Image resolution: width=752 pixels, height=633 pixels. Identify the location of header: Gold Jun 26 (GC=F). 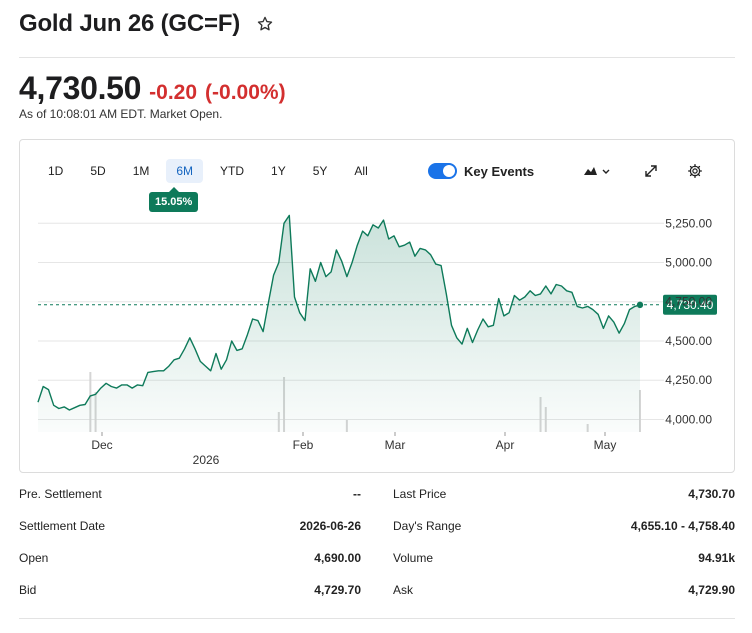
(146, 24).